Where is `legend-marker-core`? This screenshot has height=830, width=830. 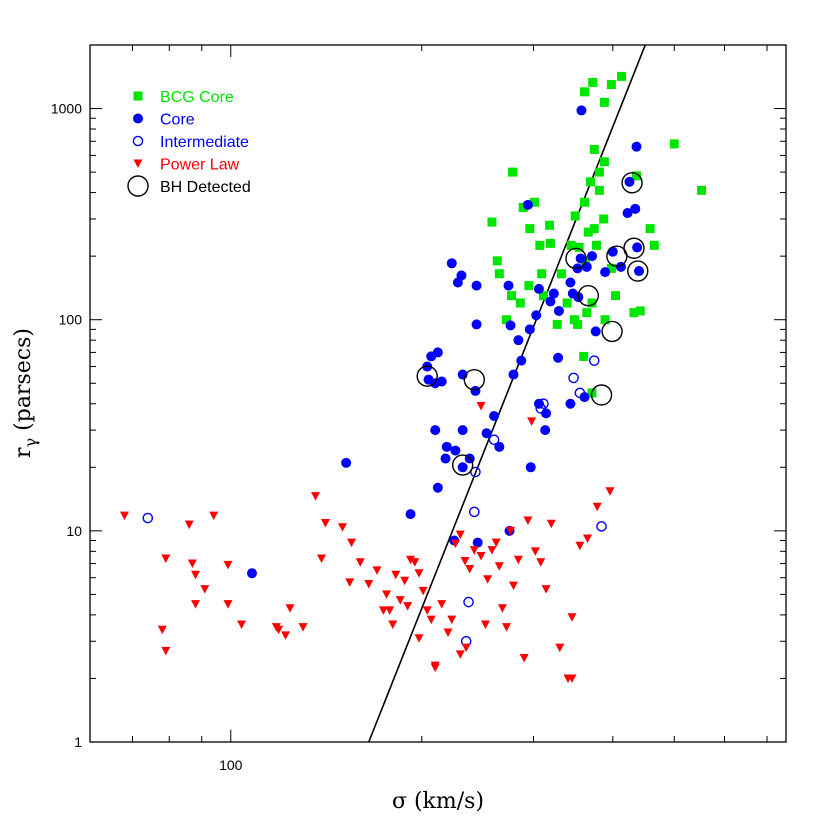 legend-marker-core is located at coordinates (138, 118).